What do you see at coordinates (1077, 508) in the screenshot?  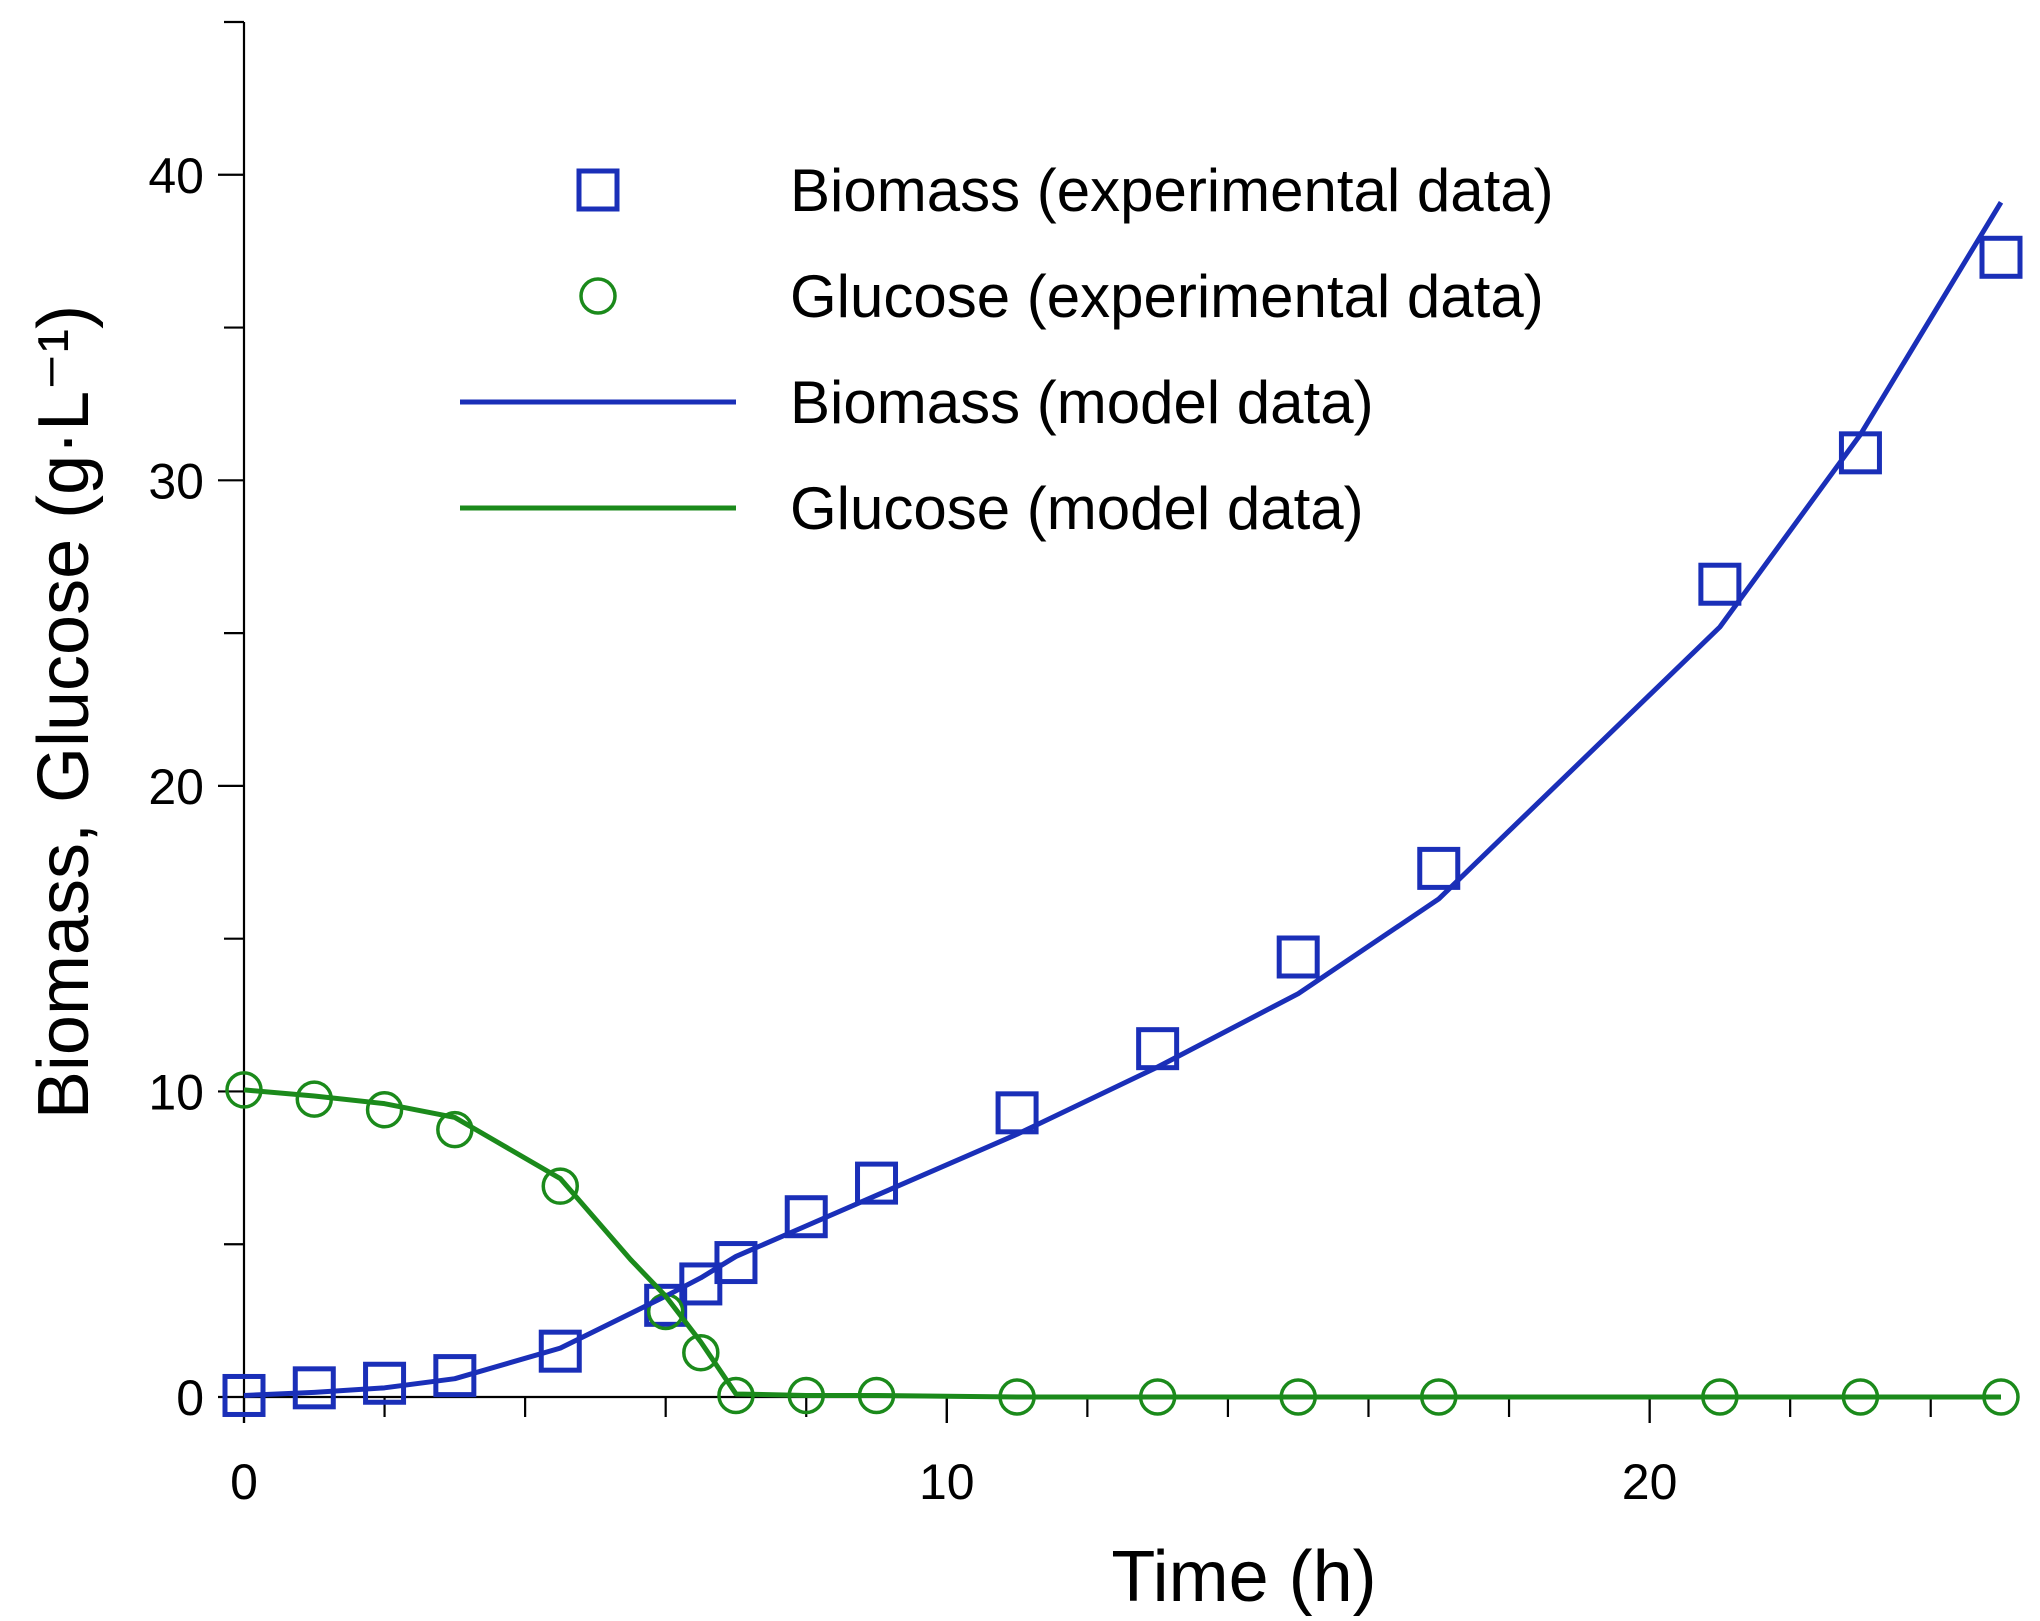 I see `legend-label: Glucose (model data)` at bounding box center [1077, 508].